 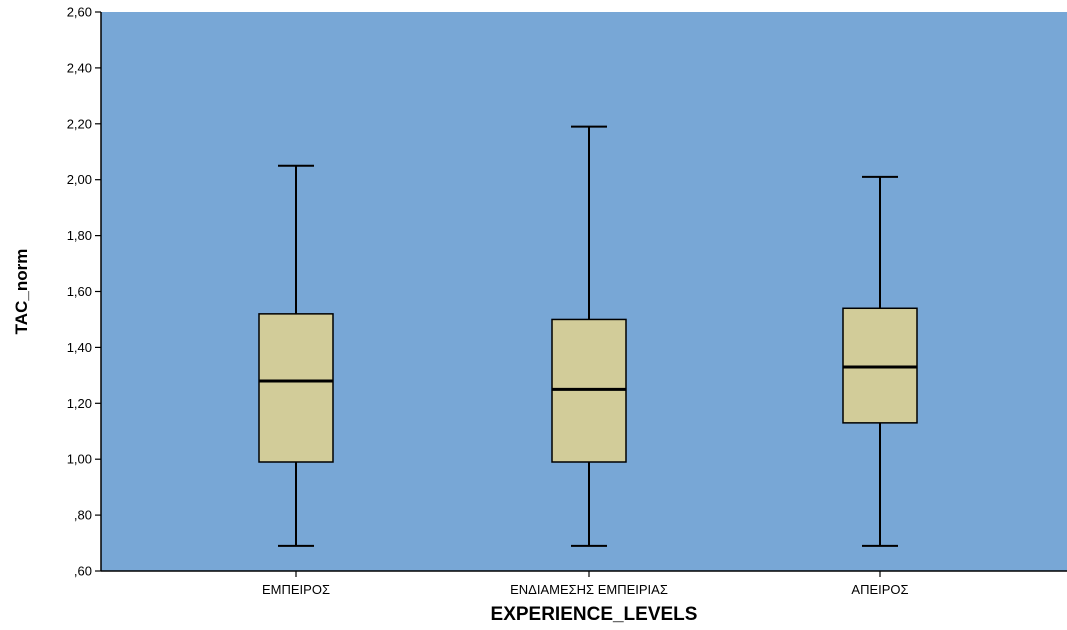 I want to click on y-tick-label: 2,00, so click(x=79, y=179).